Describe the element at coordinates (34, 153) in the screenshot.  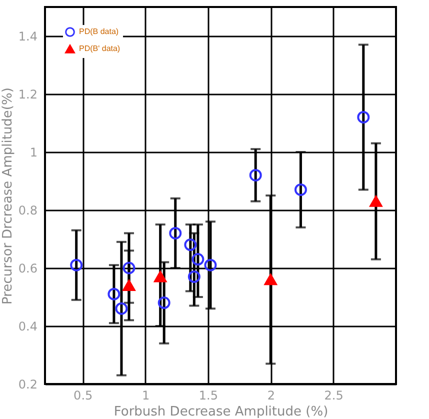
I see `y-tick-label: 1` at that location.